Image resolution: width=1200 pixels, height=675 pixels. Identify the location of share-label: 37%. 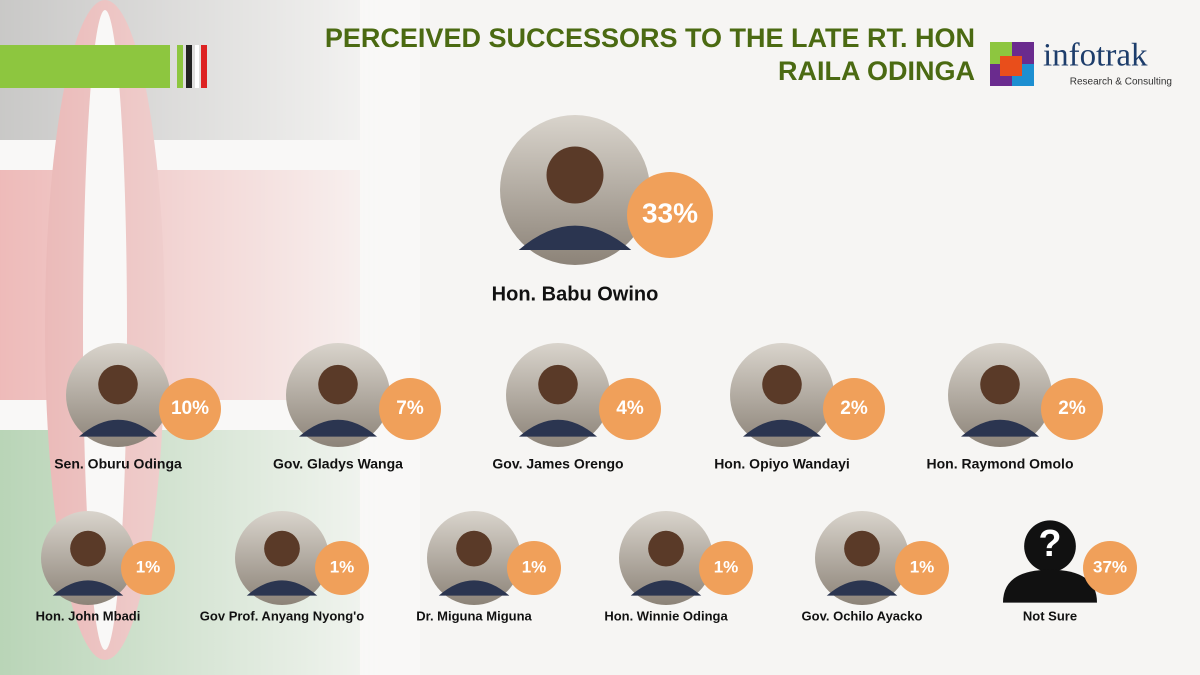
(1110, 566).